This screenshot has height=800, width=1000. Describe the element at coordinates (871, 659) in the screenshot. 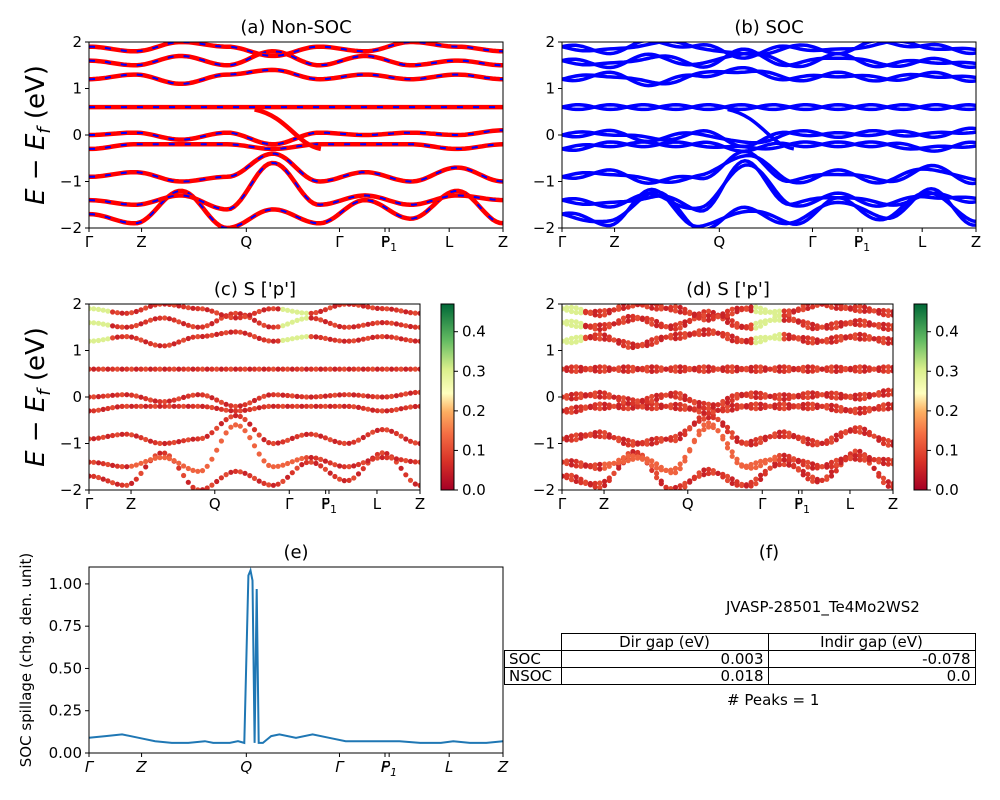

I see `table-cell: -0.078` at that location.